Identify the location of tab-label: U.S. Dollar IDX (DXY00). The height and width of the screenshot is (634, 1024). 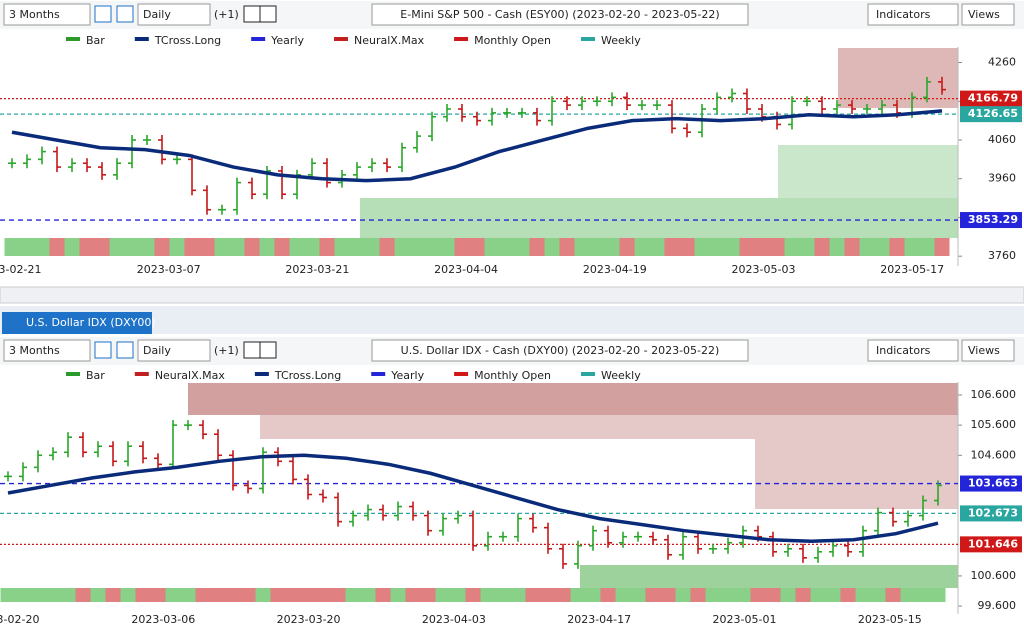
(91, 322).